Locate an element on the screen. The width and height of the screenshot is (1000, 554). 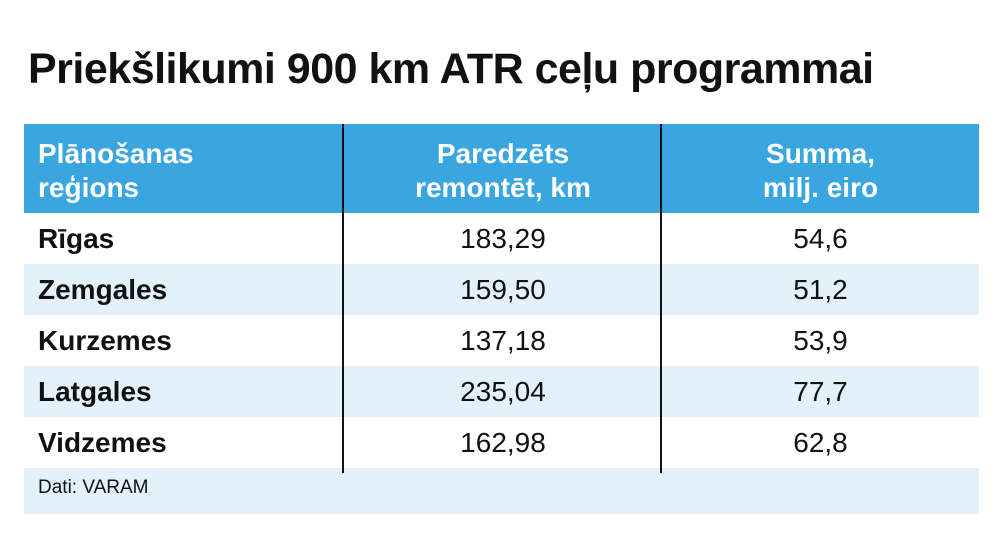
table-row: Rīgas 183,29 54,6 is located at coordinates (501, 238).